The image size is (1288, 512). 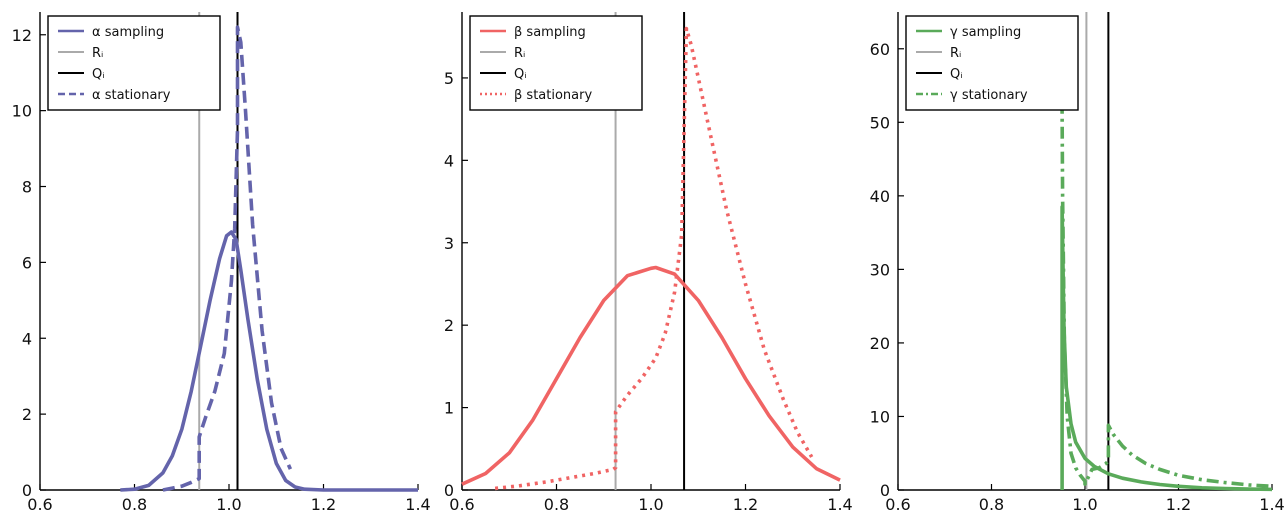 What do you see at coordinates (880, 196) in the screenshot?
I see `y-tick-label: 40` at bounding box center [880, 196].